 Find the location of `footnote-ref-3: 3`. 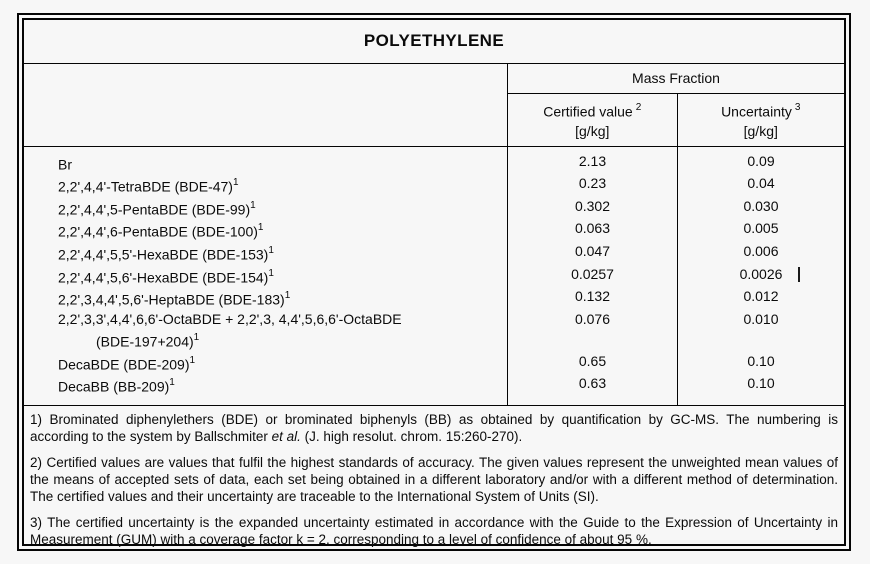

footnote-ref-3: 3 is located at coordinates (797, 107).